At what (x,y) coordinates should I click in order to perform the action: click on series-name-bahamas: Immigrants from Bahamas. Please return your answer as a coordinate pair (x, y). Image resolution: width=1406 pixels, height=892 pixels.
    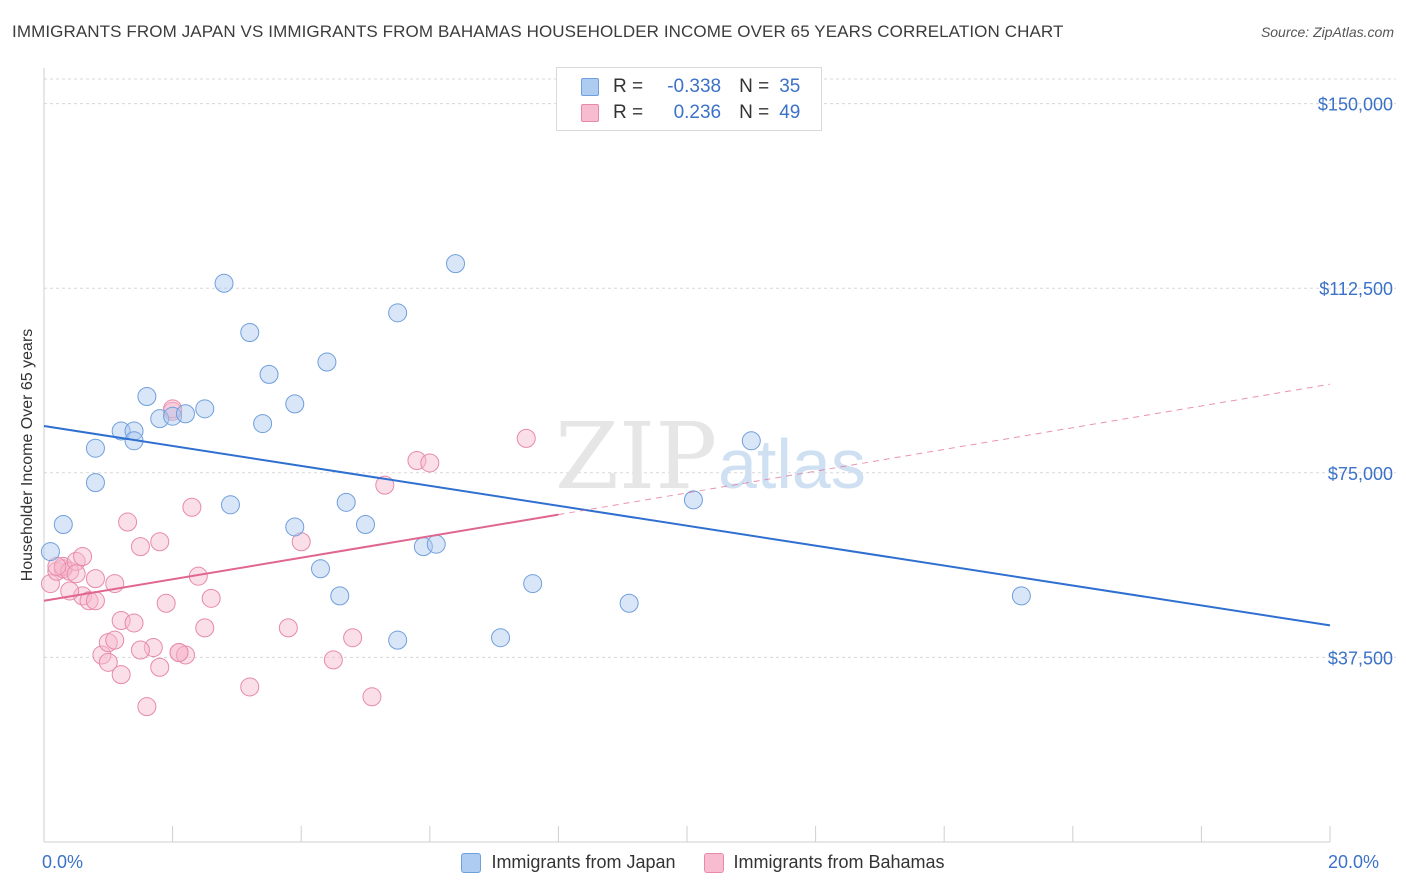
    Looking at the image, I should click on (839, 862).